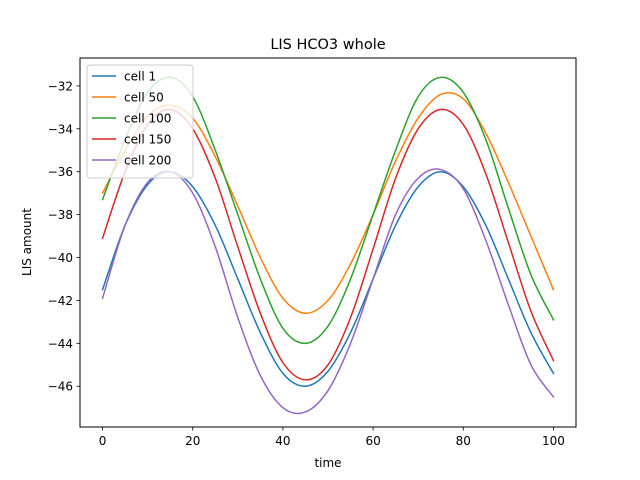 The height and width of the screenshot is (480, 640). Describe the element at coordinates (60, 86) in the screenshot. I see `y-tick-label: −32` at that location.